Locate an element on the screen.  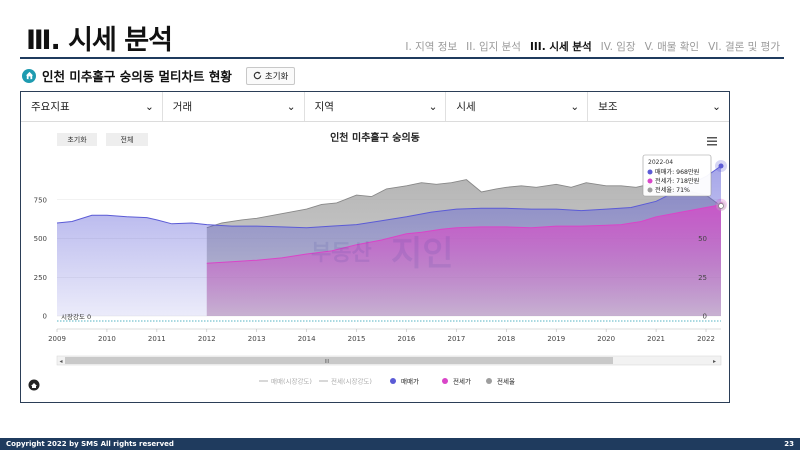
series-line-sale-price is located at coordinates (389, 197).